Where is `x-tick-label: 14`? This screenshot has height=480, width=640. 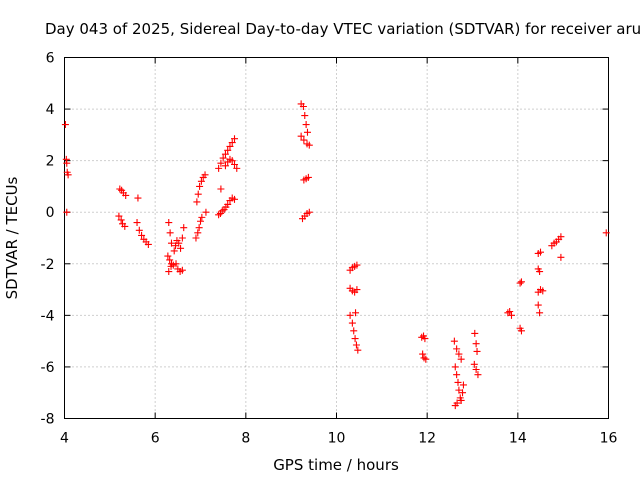
x-tick-label: 14 is located at coordinates (518, 439).